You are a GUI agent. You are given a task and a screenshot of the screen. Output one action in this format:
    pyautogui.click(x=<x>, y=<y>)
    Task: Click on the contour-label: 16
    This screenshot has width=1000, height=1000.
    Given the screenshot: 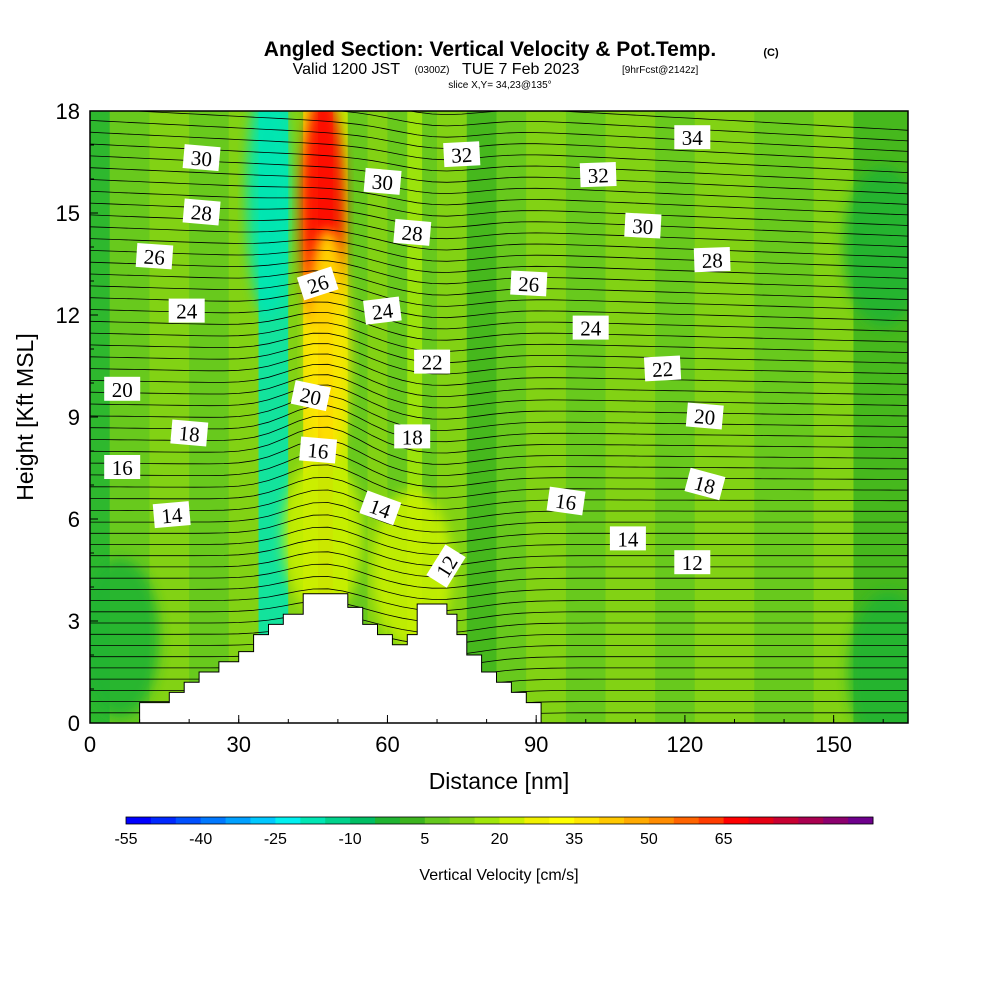 What is the action you would take?
    pyautogui.click(x=566, y=501)
    